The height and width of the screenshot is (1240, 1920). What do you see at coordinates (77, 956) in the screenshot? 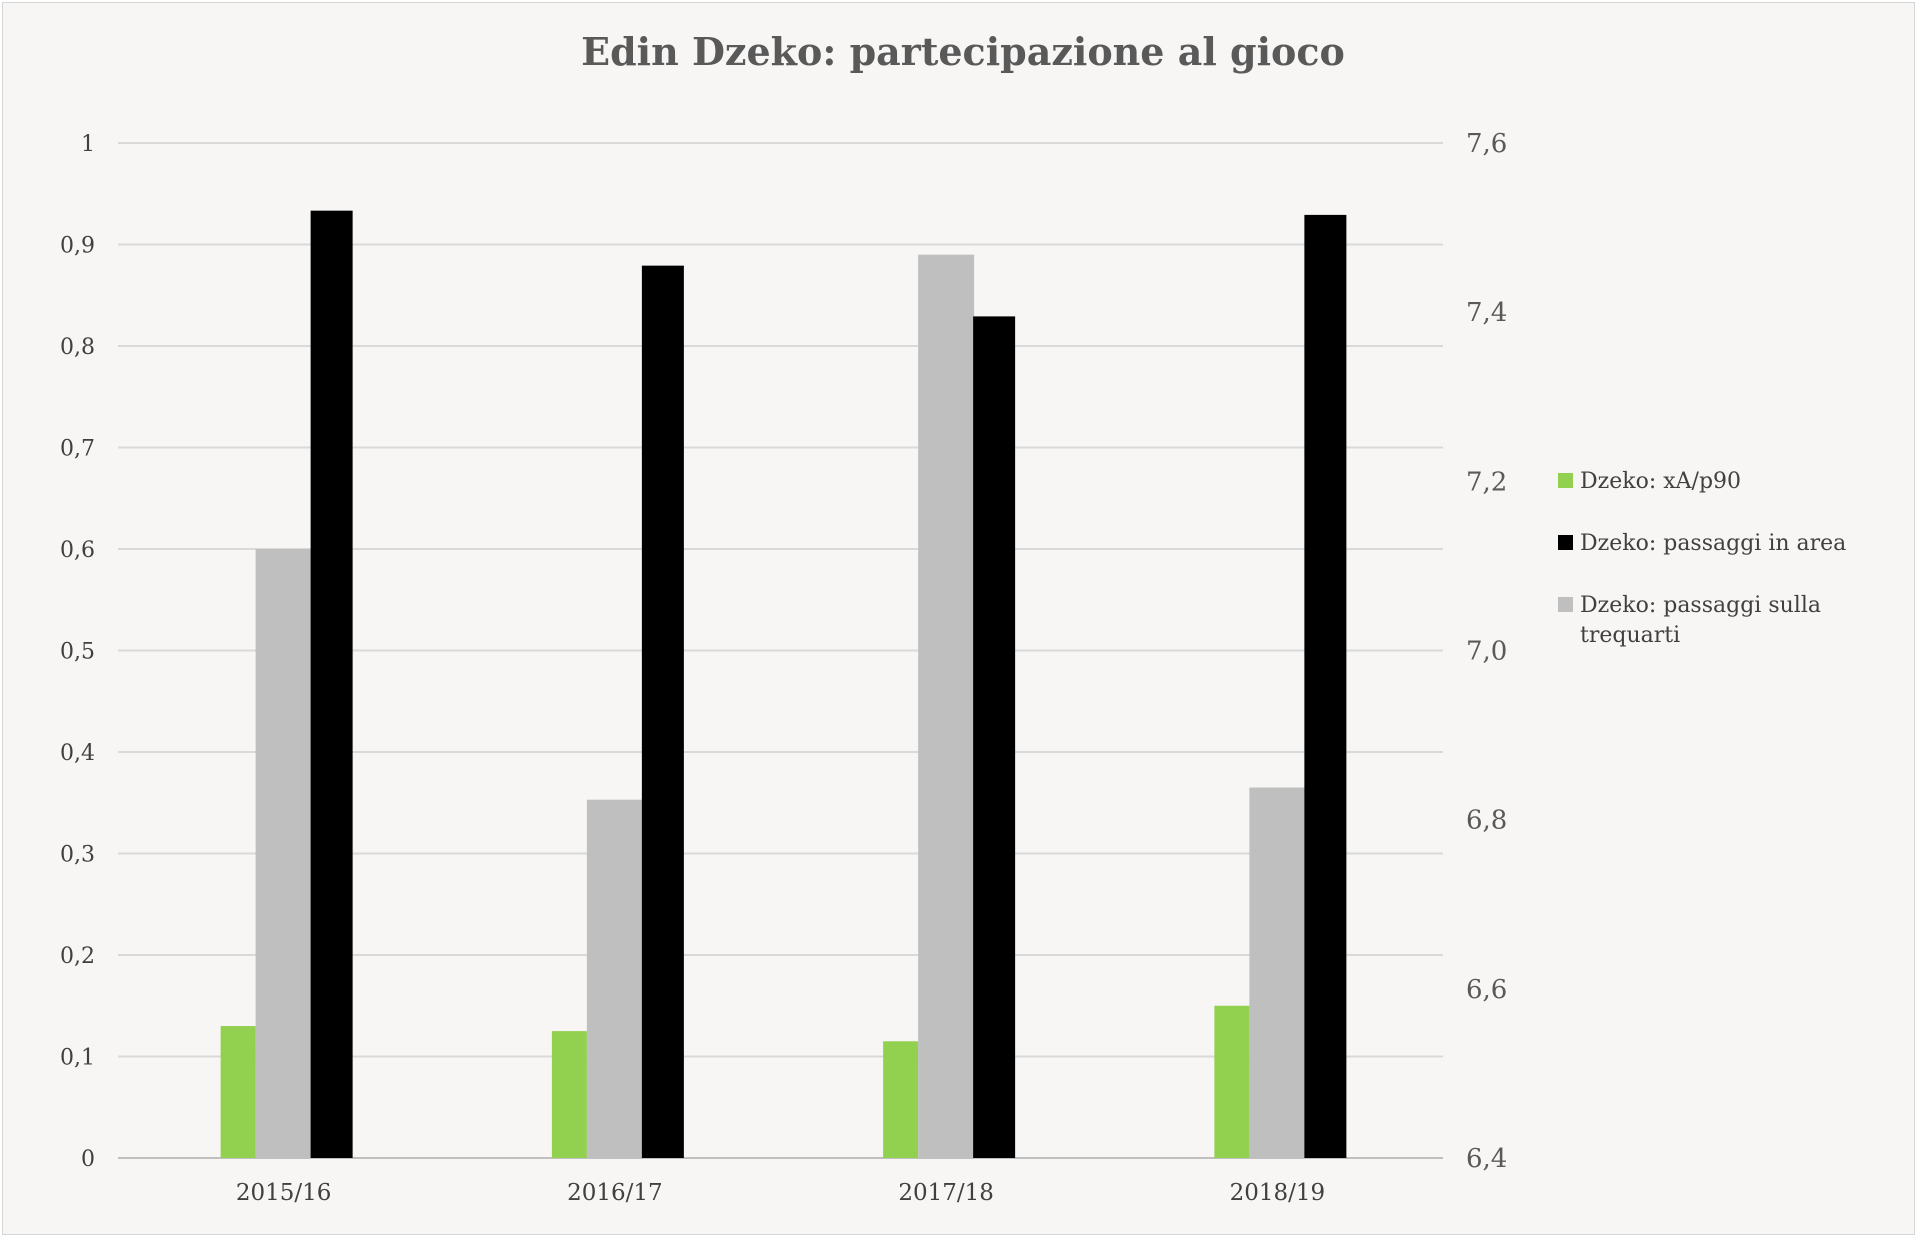
I see `left-tick-label: 0,2` at bounding box center [77, 956].